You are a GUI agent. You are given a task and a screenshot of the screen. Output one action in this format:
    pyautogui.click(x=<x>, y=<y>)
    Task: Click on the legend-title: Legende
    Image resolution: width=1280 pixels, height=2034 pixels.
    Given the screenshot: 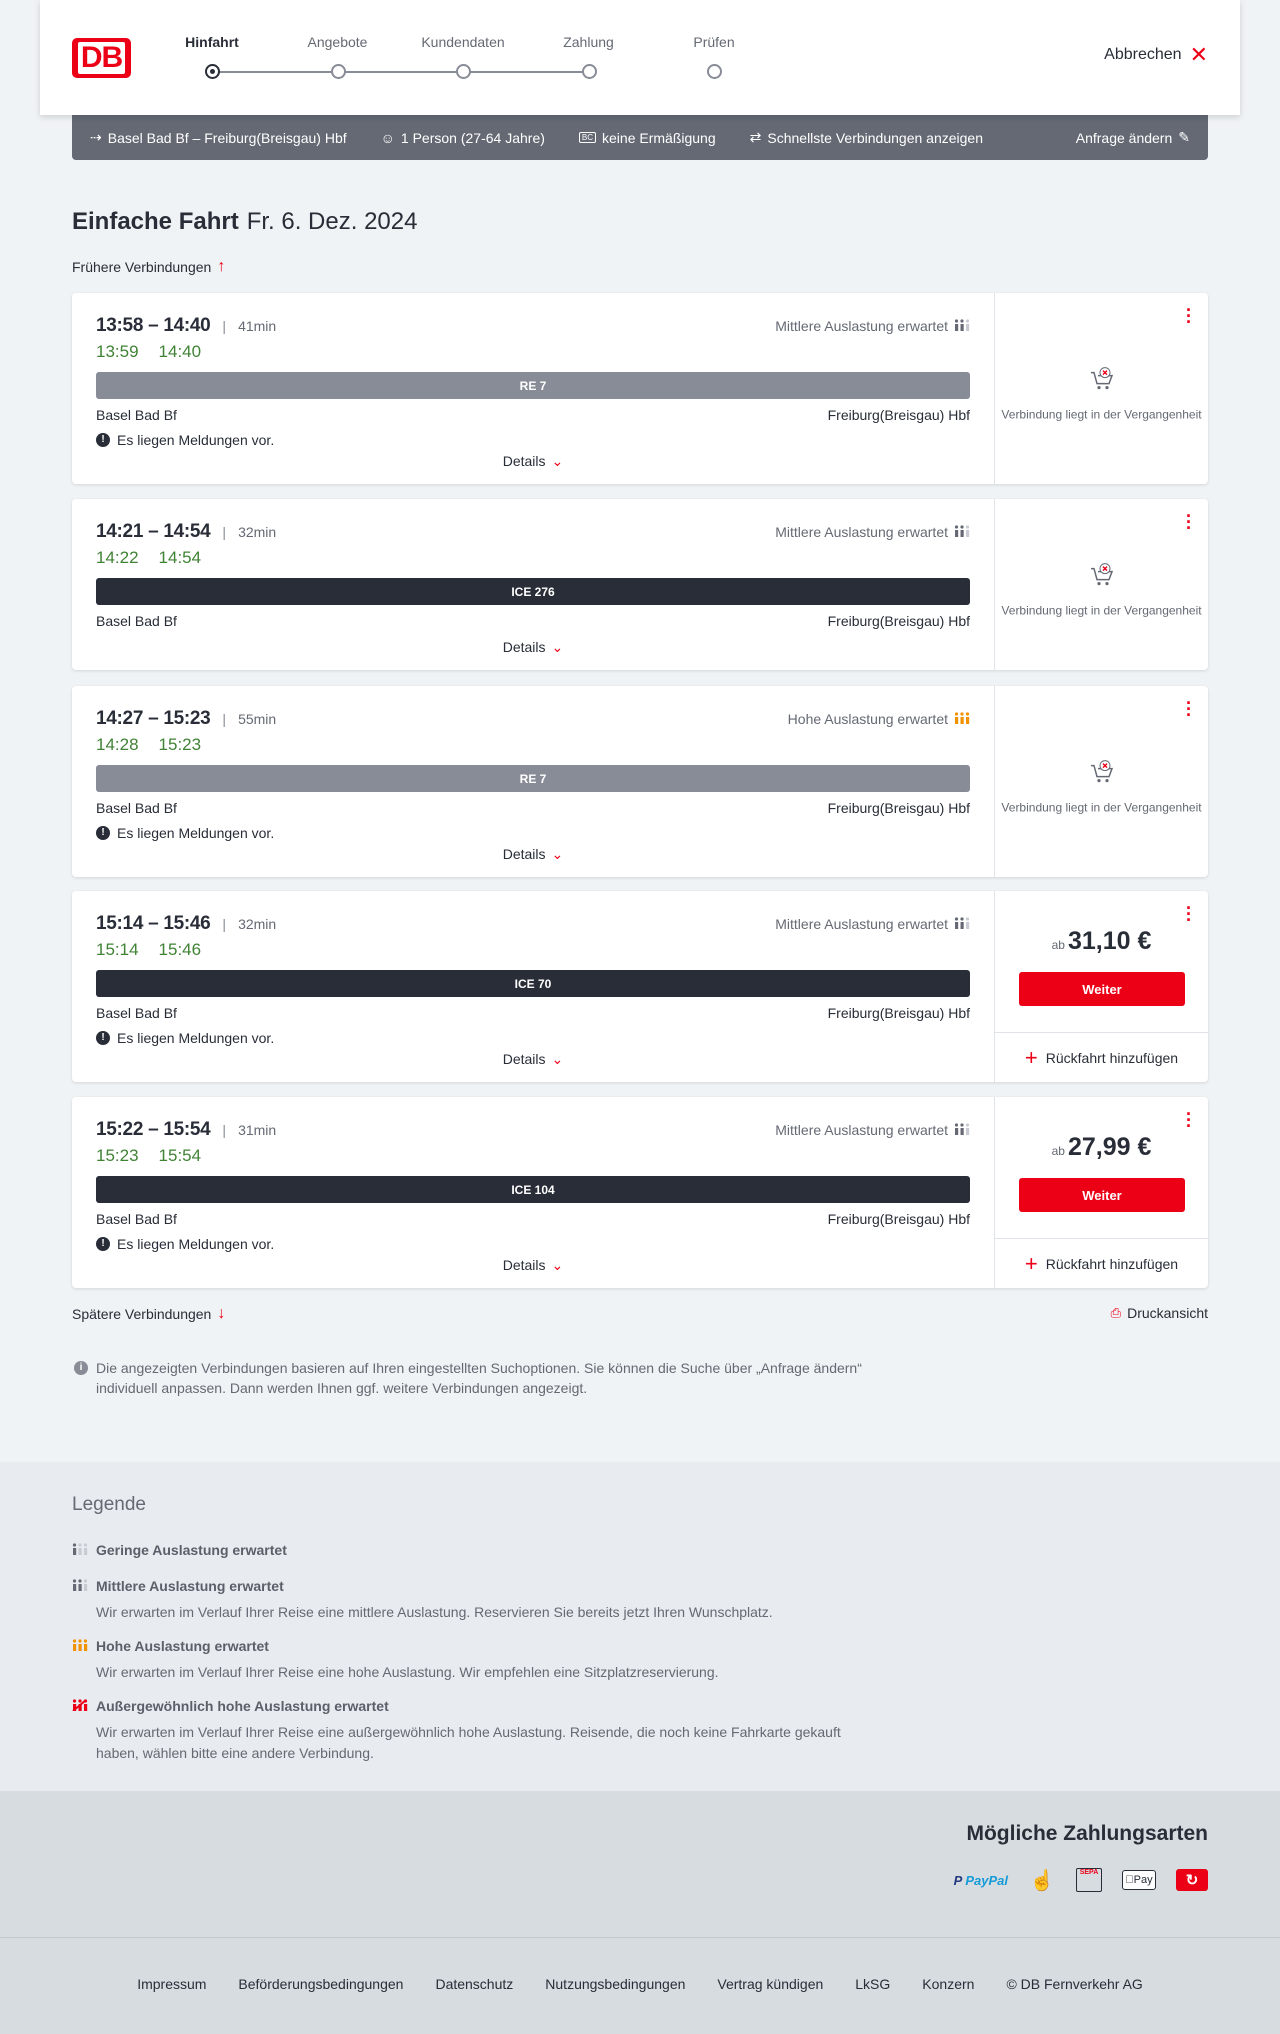 What is the action you would take?
    pyautogui.click(x=109, y=1504)
    